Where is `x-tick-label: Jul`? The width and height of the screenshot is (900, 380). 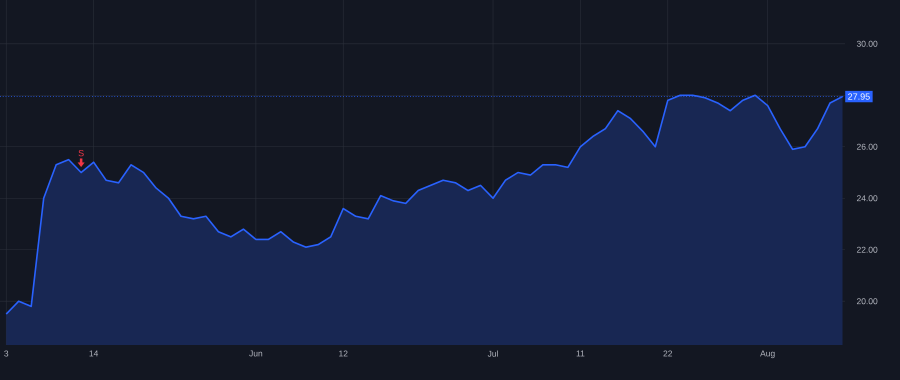
x-tick-label: Jul is located at coordinates (493, 353).